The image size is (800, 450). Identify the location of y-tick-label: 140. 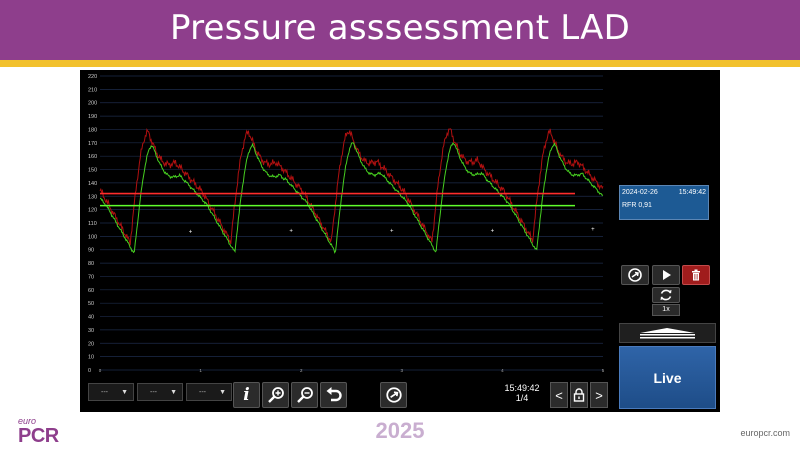
(92, 184).